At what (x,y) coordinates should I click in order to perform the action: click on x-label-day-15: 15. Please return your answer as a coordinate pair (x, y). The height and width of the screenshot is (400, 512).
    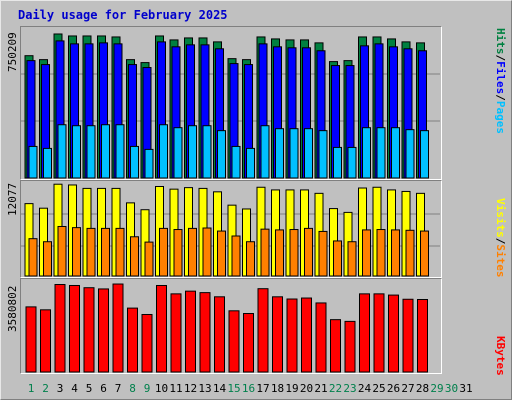
    Looking at the image, I should click on (234, 388).